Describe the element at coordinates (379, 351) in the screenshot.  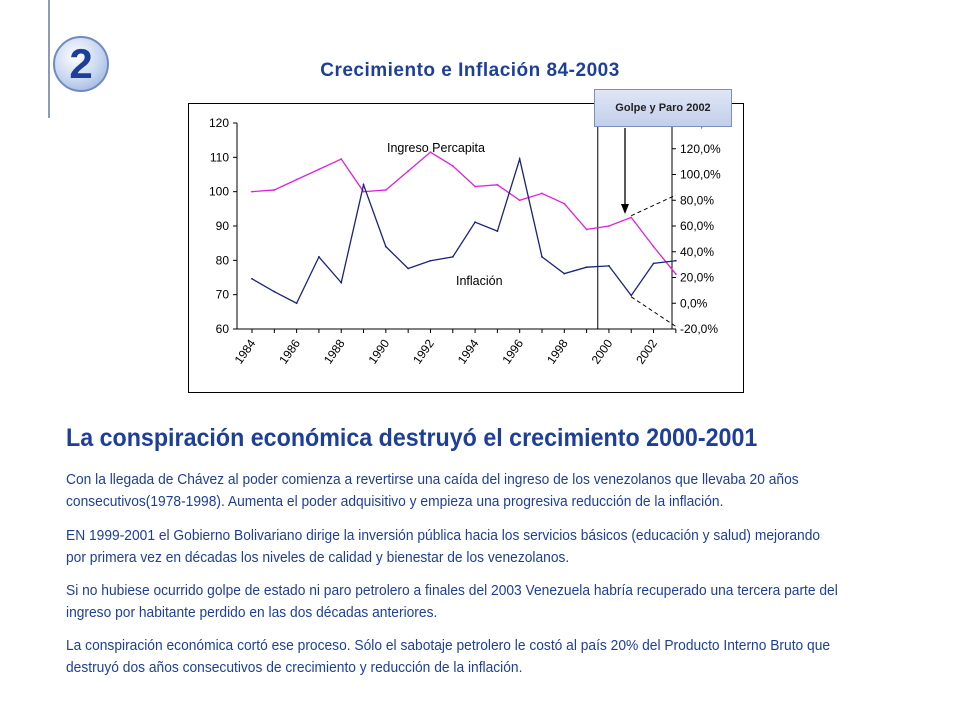
I see `x-tick-label: 1990` at that location.